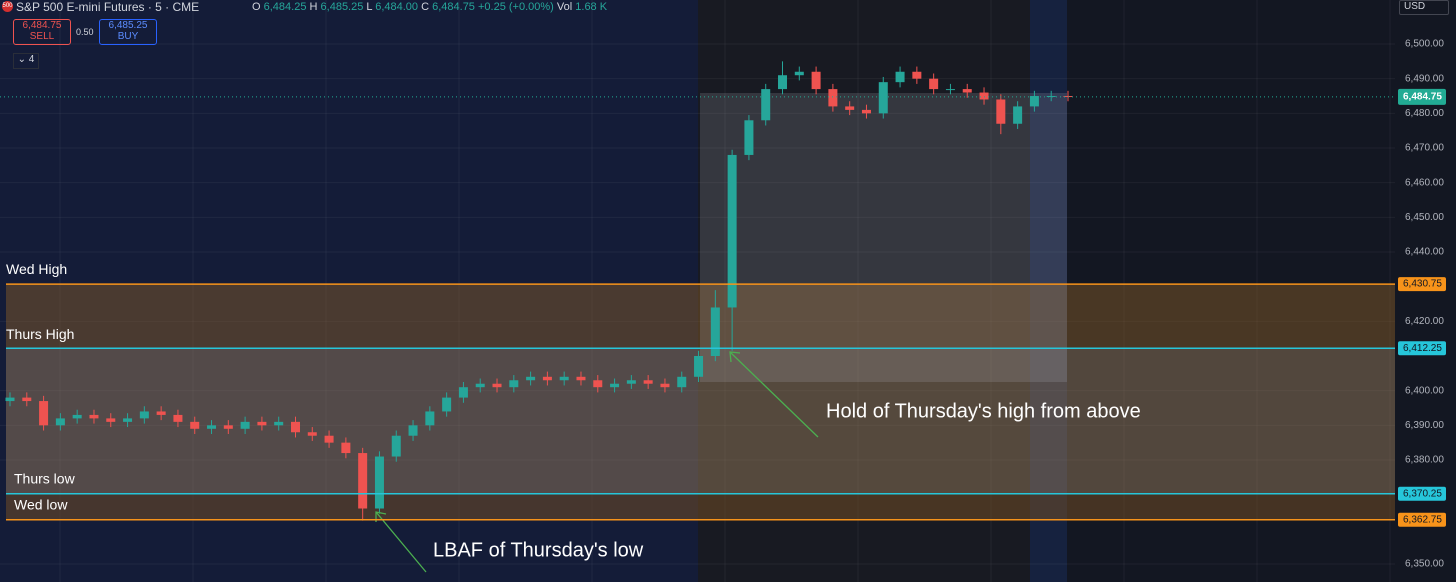 The width and height of the screenshot is (1456, 582). Describe the element at coordinates (85, 32) in the screenshot. I see `spread: 0.50` at that location.